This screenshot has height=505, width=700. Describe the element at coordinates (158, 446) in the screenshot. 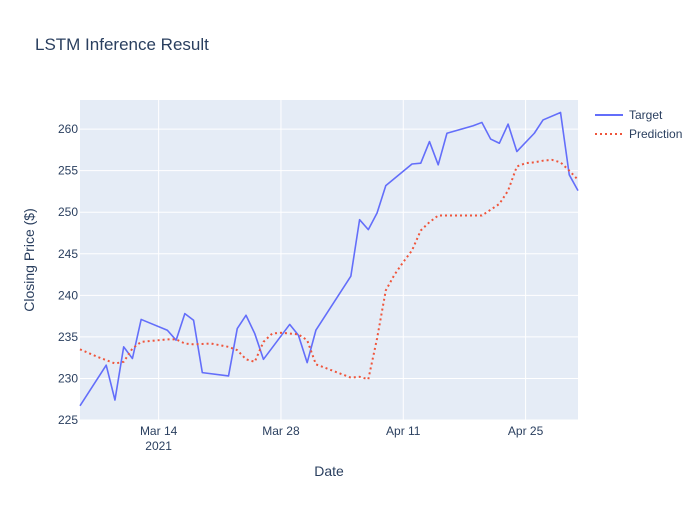

I see `x-tick-sublabel: 2021` at that location.